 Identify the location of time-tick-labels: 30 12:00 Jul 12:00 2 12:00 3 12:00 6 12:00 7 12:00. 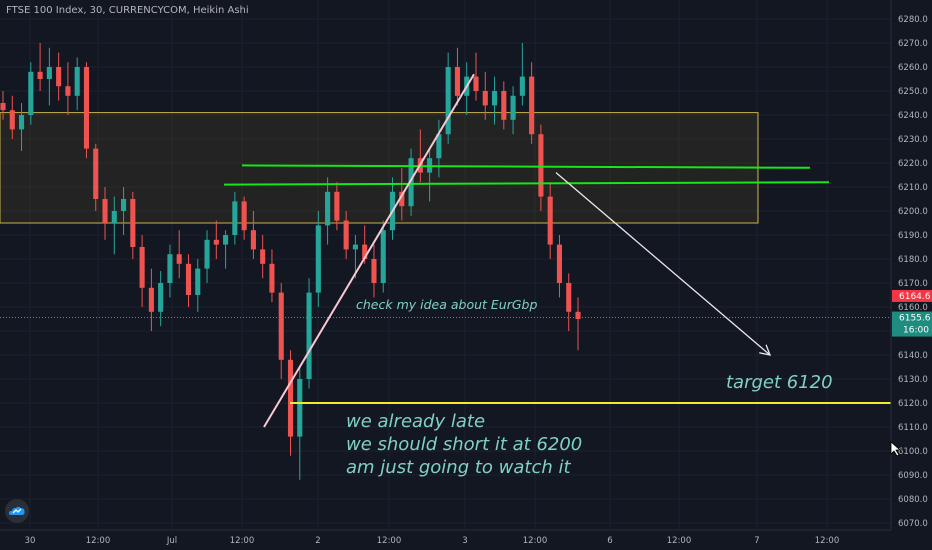
(432, 541).